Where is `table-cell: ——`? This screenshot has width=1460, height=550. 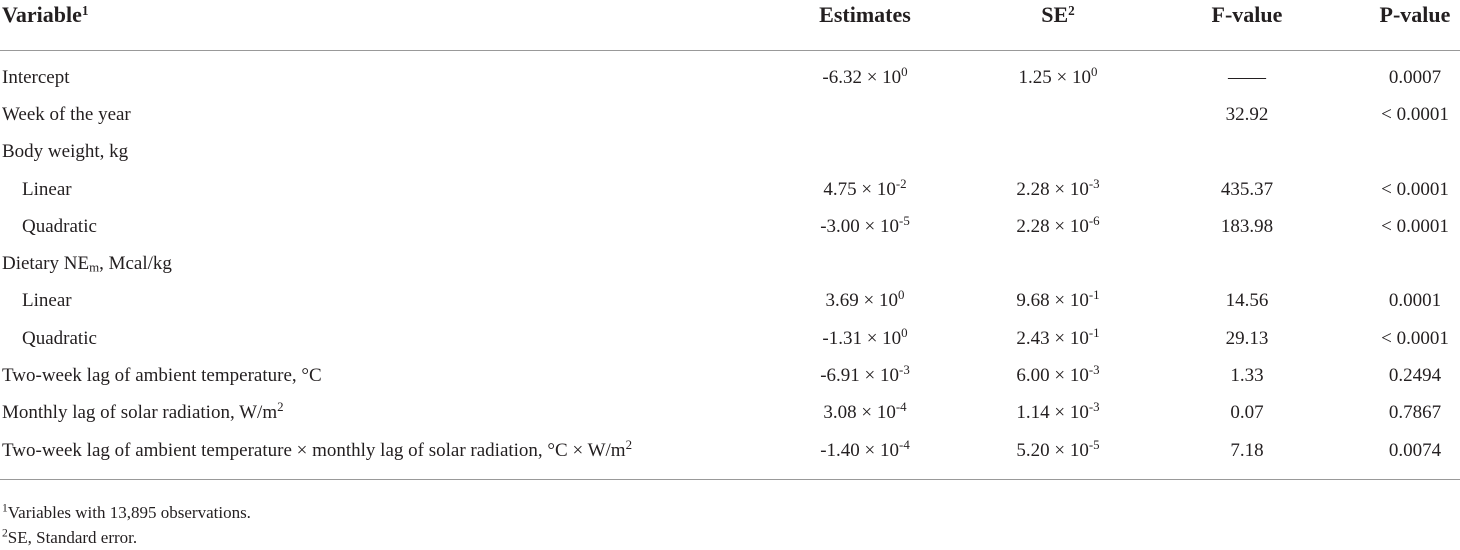
table-cell: —— is located at coordinates (1247, 74).